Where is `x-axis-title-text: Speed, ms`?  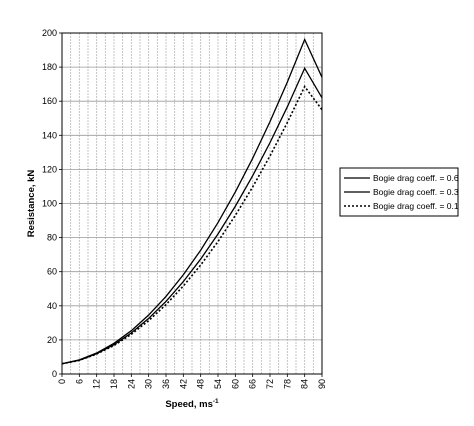 x-axis-title-text: Speed, ms is located at coordinates (189, 404).